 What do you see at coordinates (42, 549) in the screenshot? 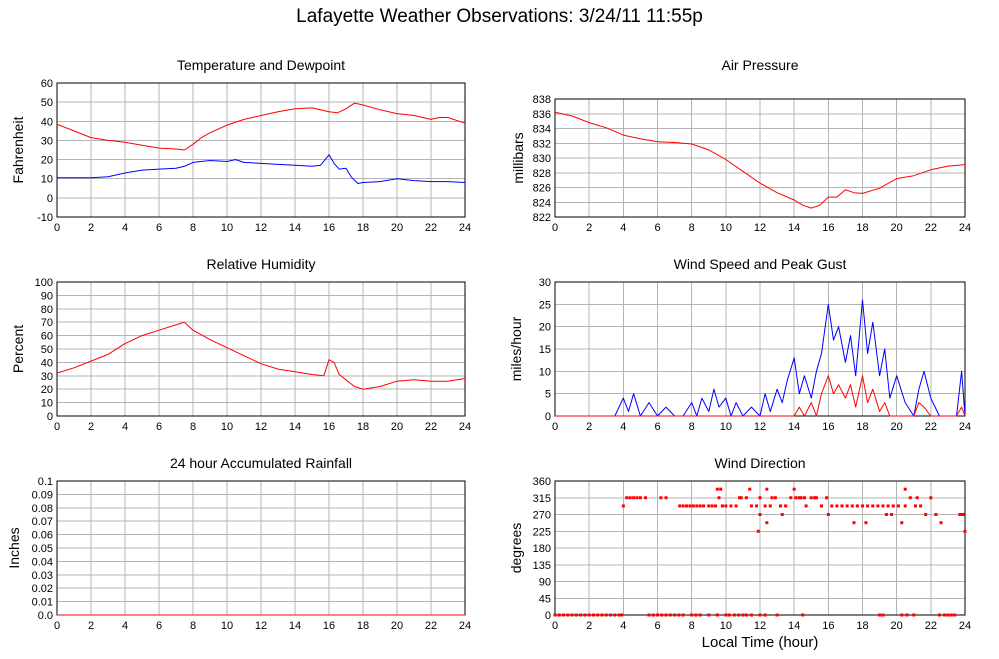
I see `y-tick-label: 0.05` at bounding box center [42, 549].